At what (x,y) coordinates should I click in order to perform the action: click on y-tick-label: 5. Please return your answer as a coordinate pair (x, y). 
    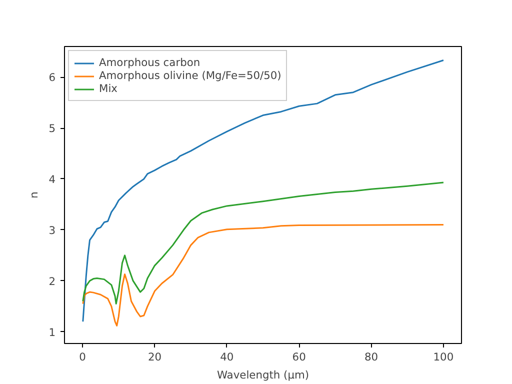
    Looking at the image, I should click on (52, 129).